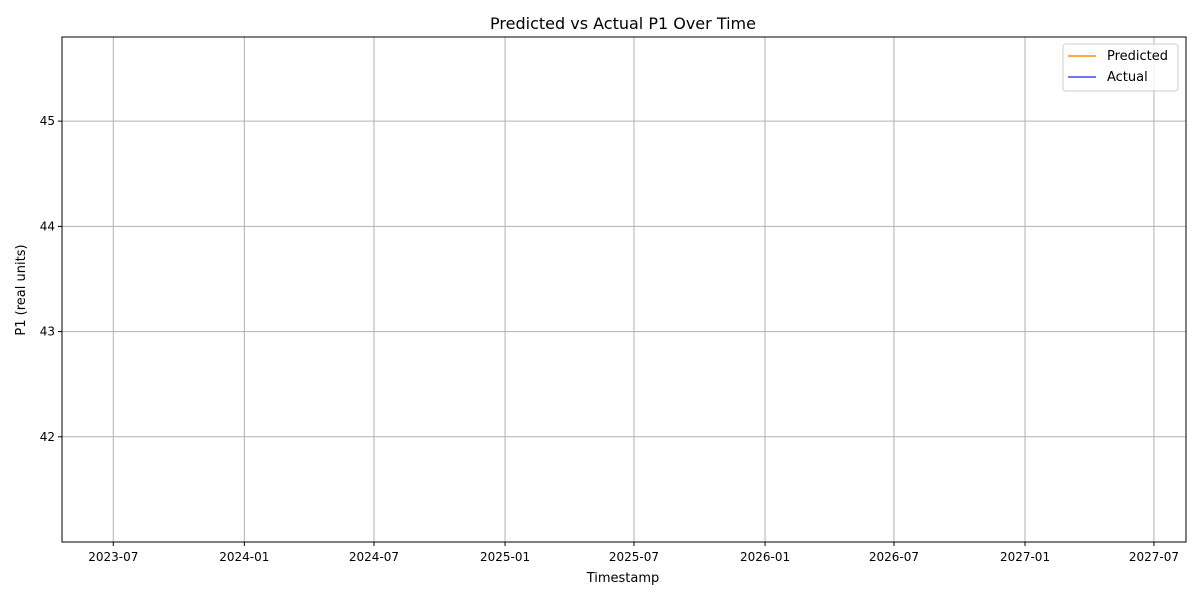 The image size is (1200, 604). Describe the element at coordinates (1025, 557) in the screenshot. I see `x-tick-label: 2027-01` at that location.